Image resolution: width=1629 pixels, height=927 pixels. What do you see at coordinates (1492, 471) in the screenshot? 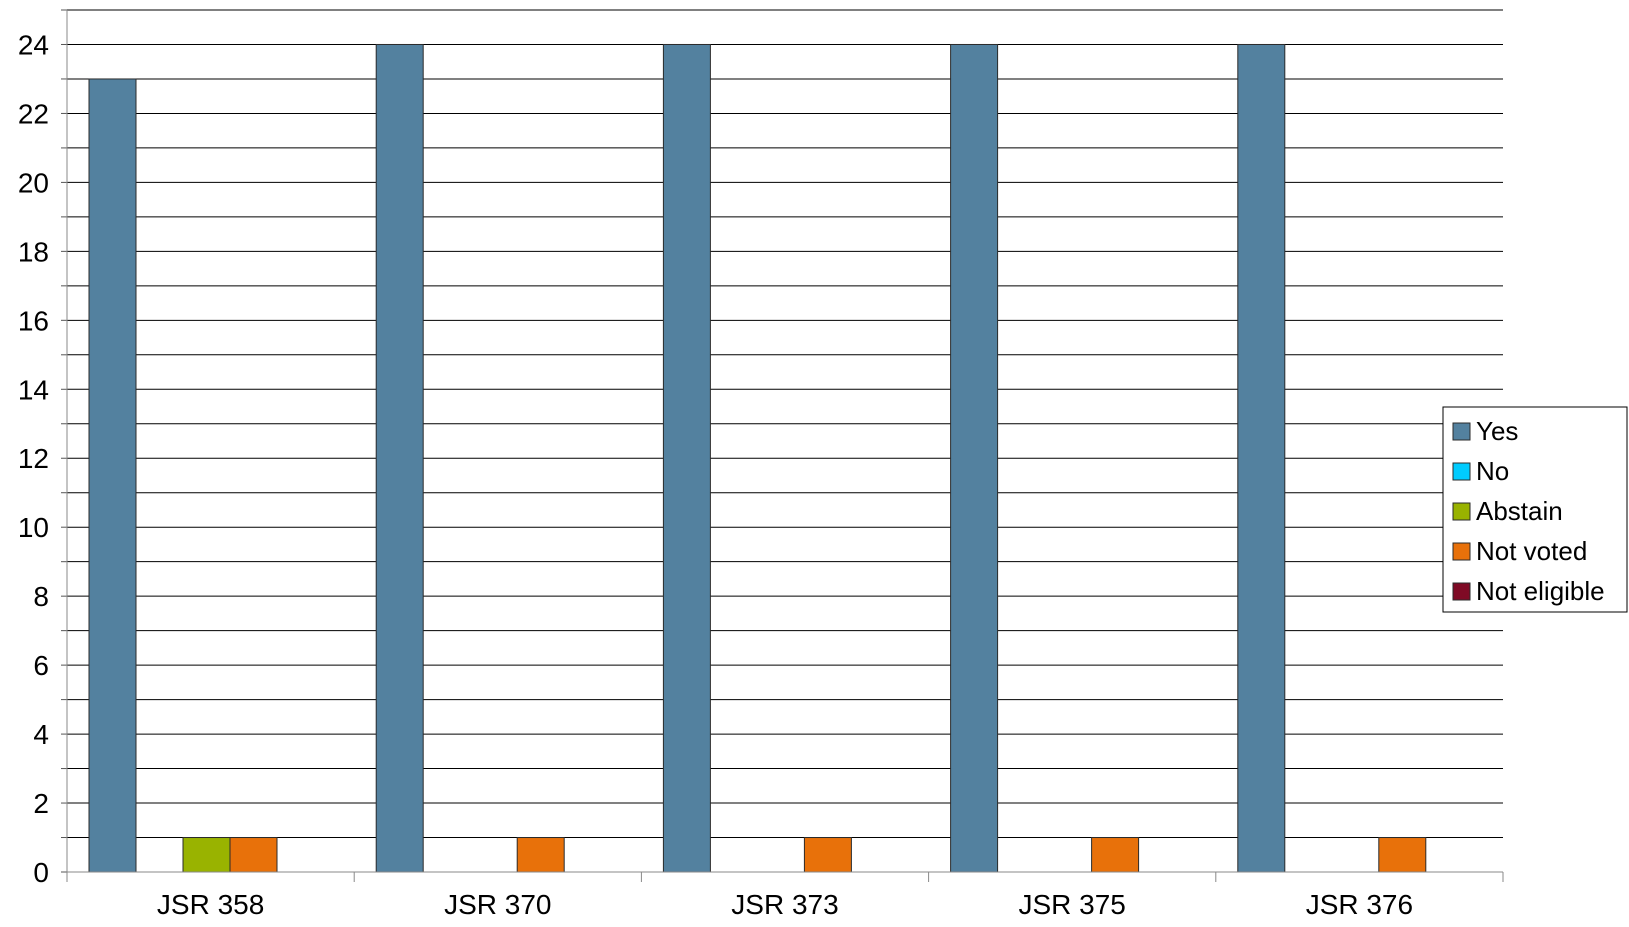
I see `legend-label: No` at bounding box center [1492, 471].